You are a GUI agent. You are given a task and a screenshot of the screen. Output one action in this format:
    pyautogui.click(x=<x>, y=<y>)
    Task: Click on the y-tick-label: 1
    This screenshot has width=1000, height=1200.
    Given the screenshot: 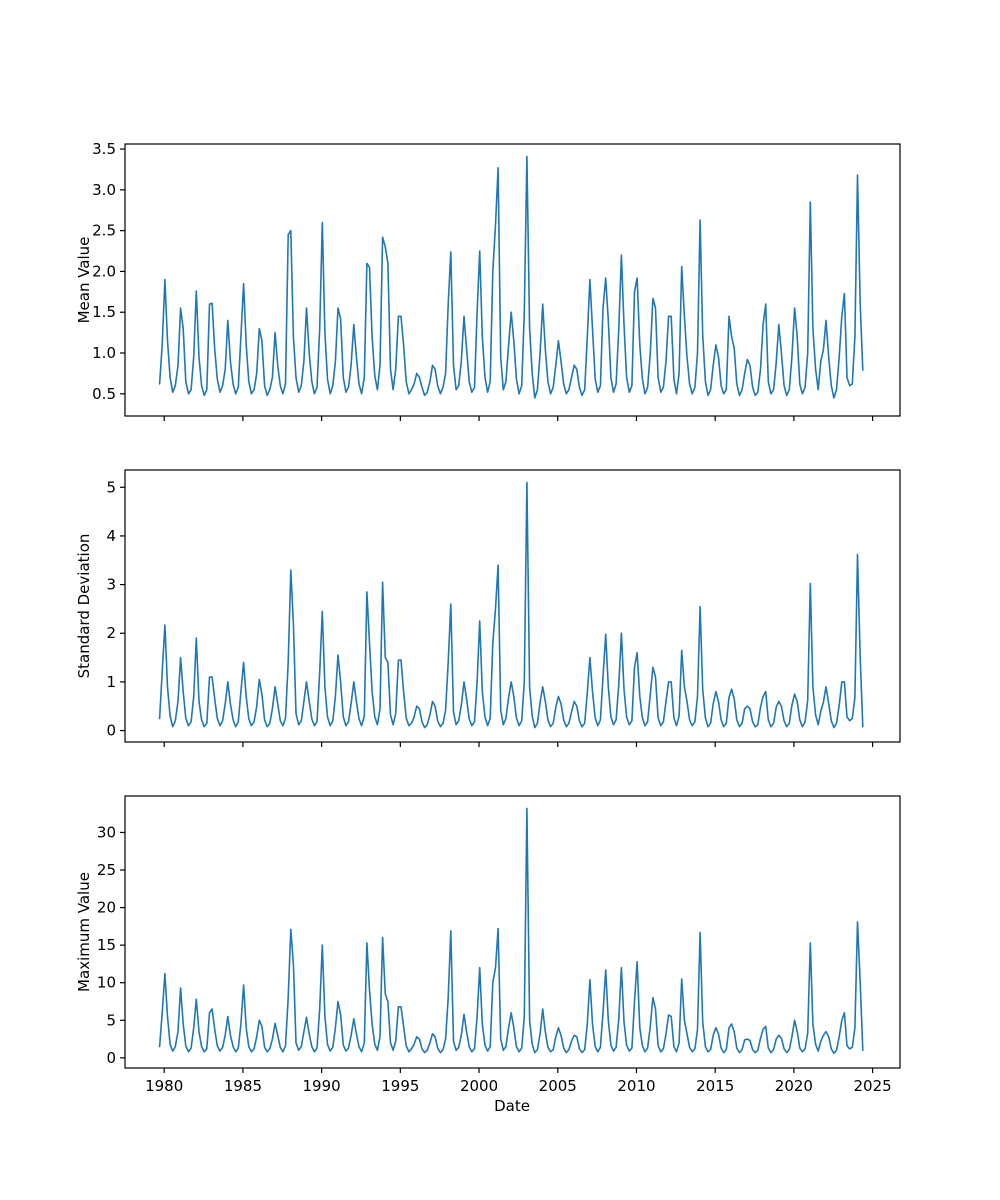 What is the action you would take?
    pyautogui.click(x=111, y=682)
    